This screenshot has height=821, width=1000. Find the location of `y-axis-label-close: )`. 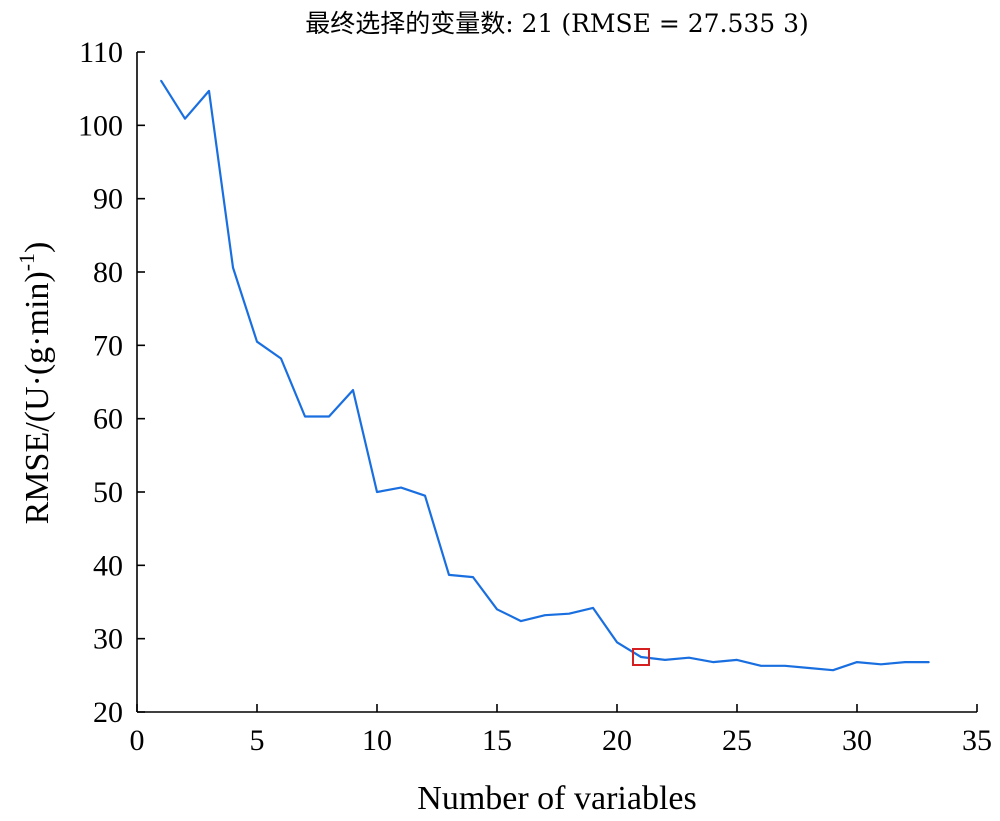

y-axis-label-close: ) is located at coordinates (37, 247).